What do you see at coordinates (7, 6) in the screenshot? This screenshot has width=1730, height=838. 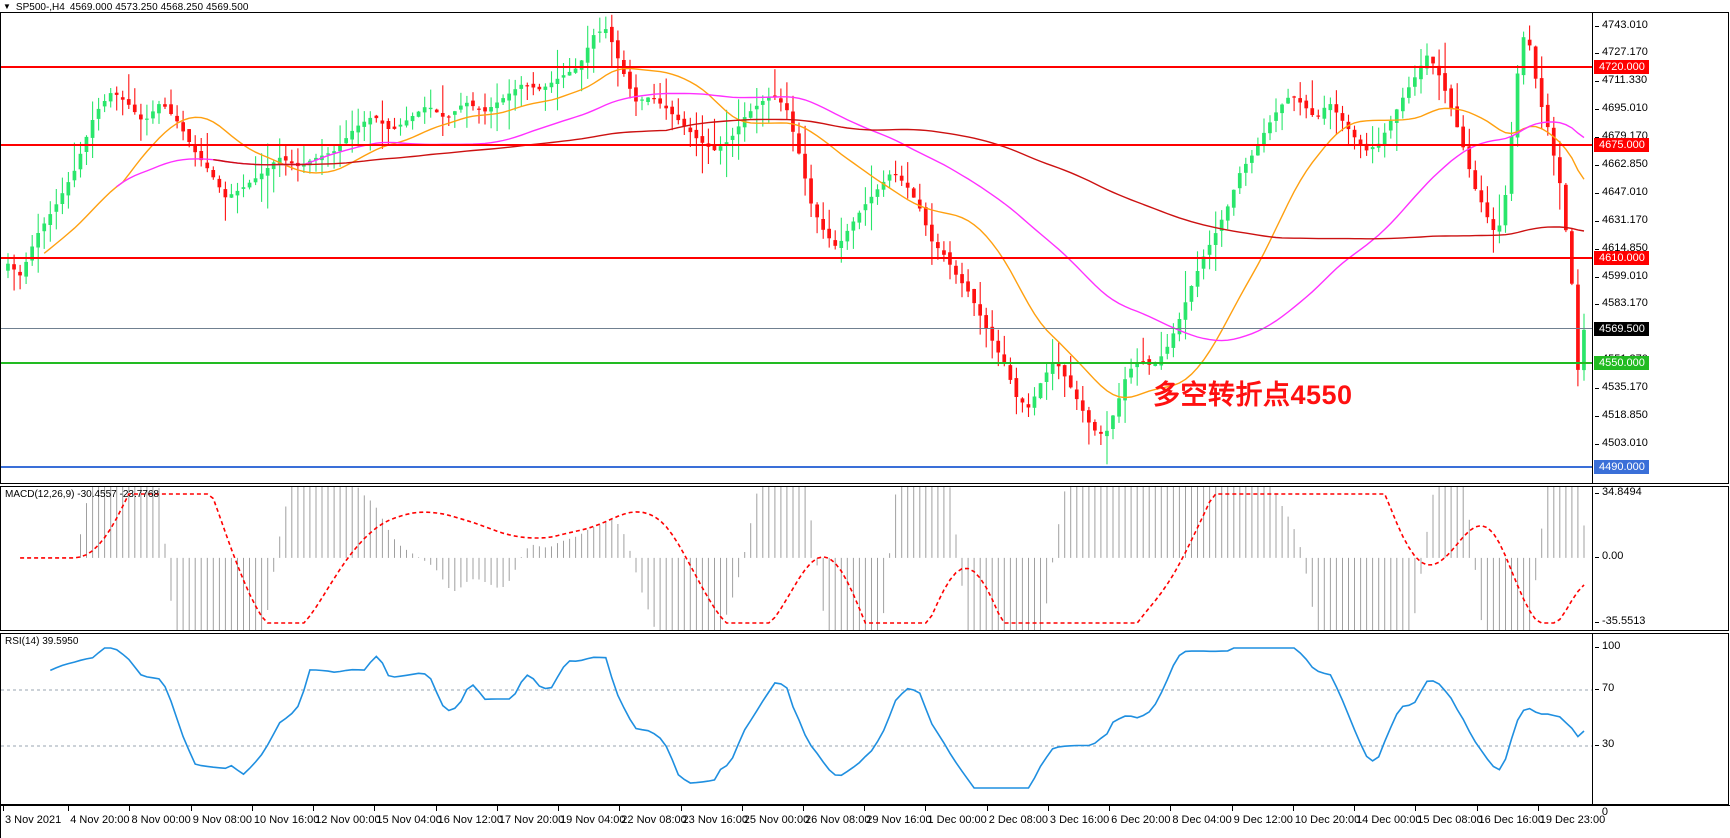 I see `triangle-down-icon: ▼` at bounding box center [7, 6].